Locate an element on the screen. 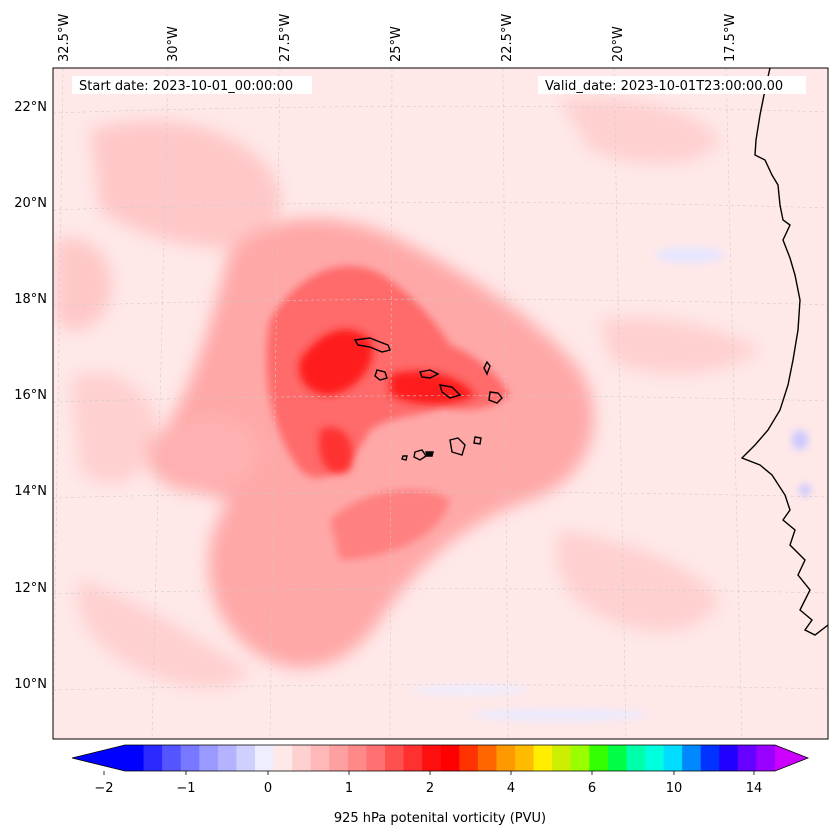  colorbar-outline is located at coordinates (440, 758).